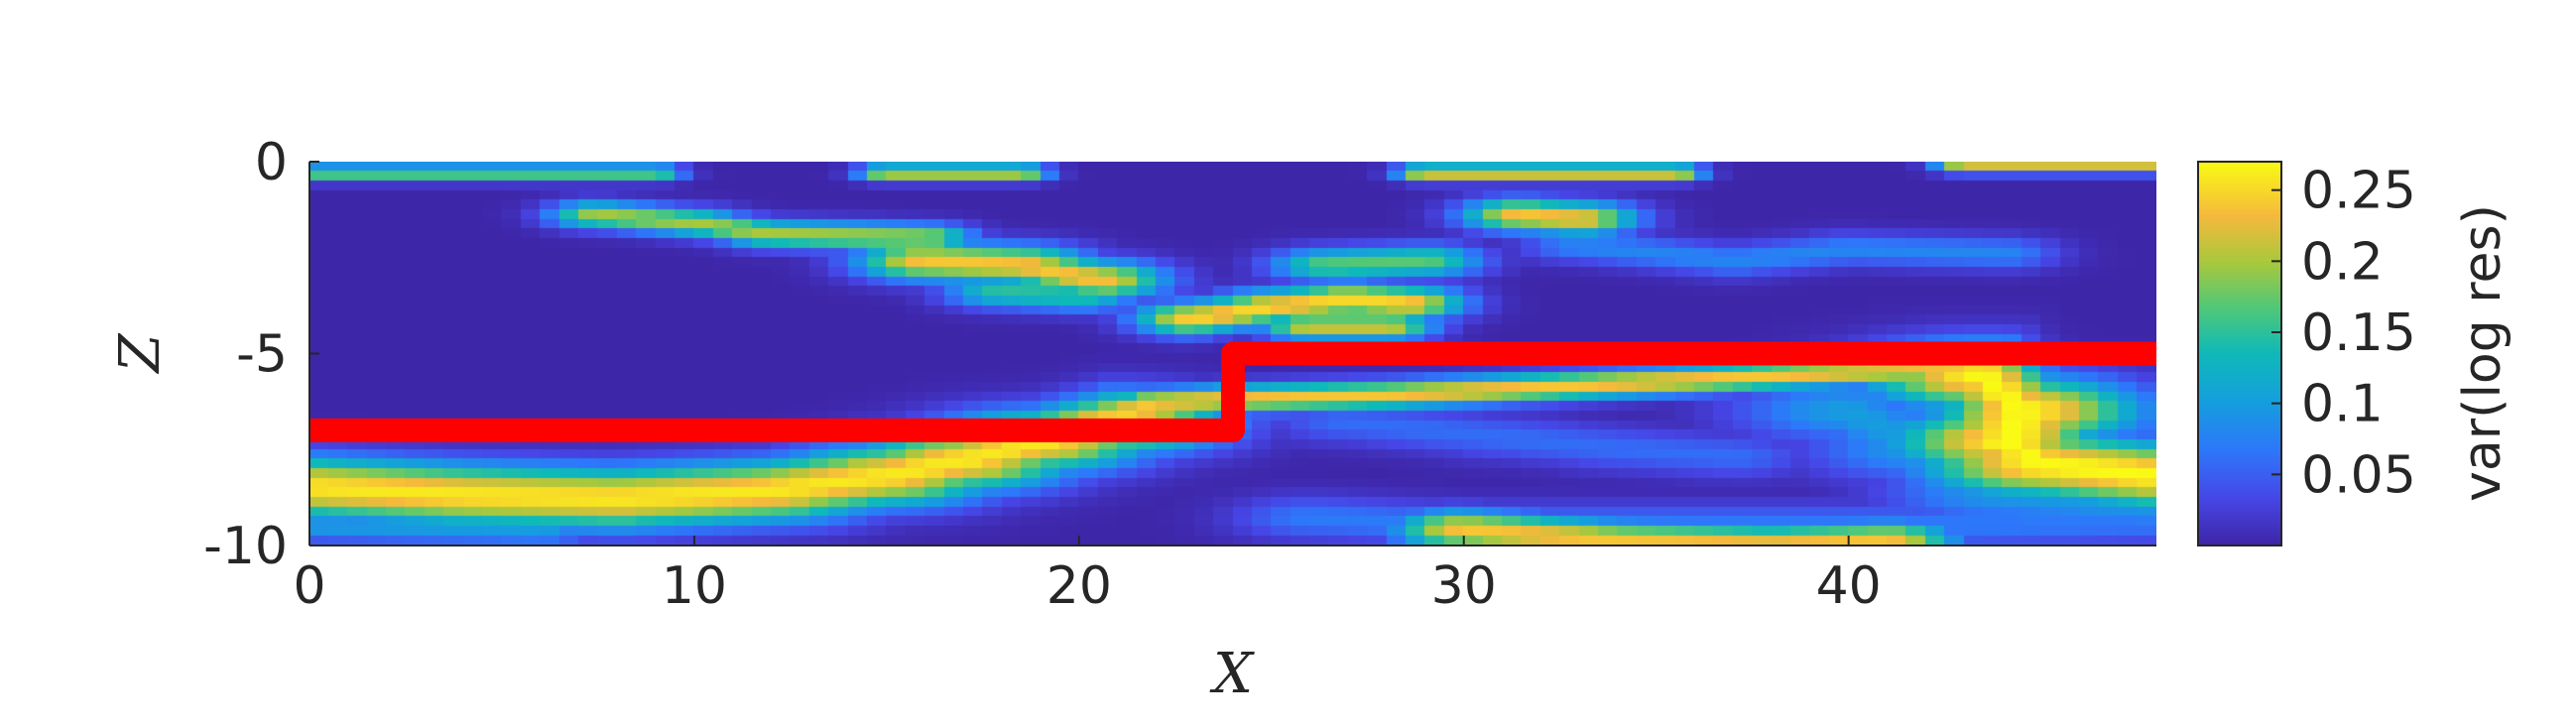 The width and height of the screenshot is (2576, 728). Describe the element at coordinates (2358, 333) in the screenshot. I see `colorbar-tick-label: 0.15` at that location.